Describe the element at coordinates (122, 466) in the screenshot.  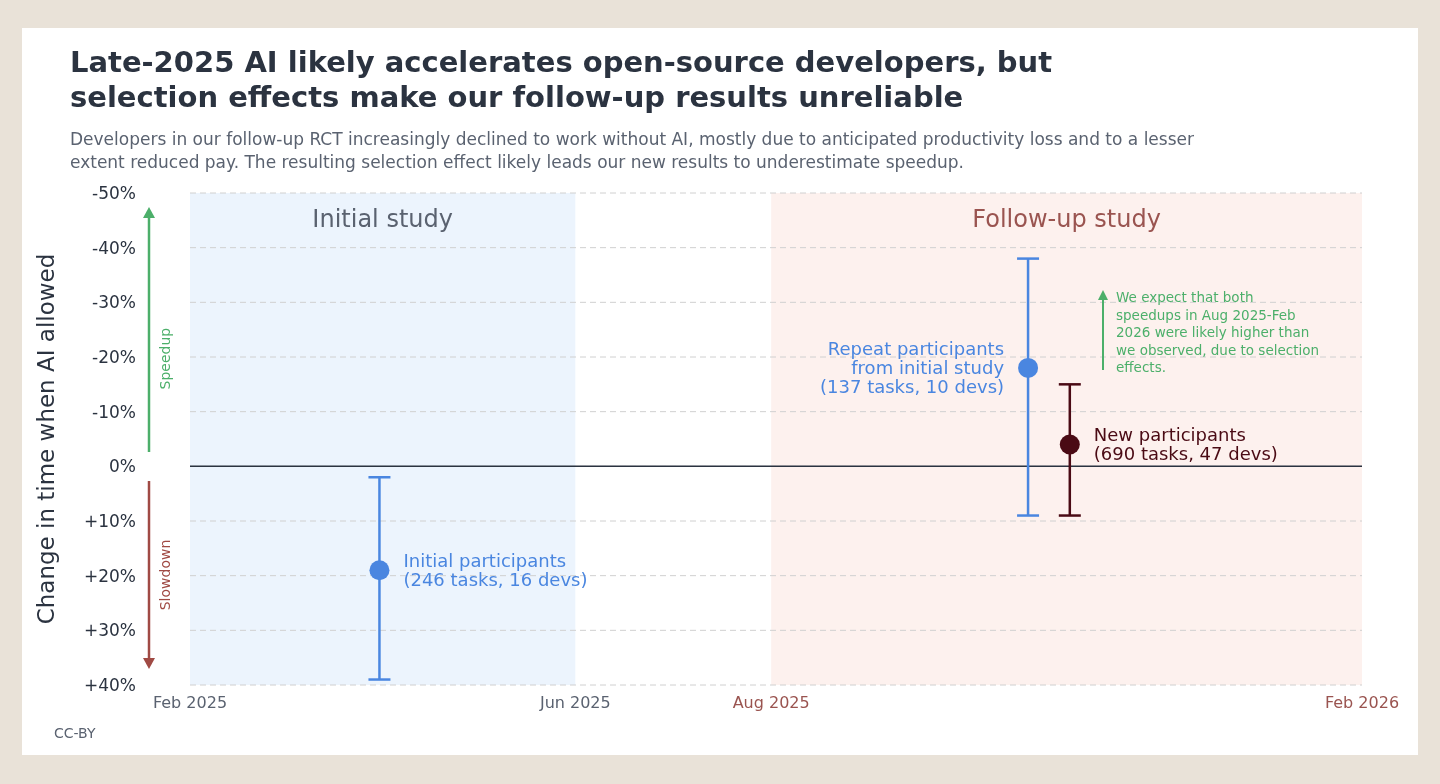
I see `y-tick-label: 0%` at that location.